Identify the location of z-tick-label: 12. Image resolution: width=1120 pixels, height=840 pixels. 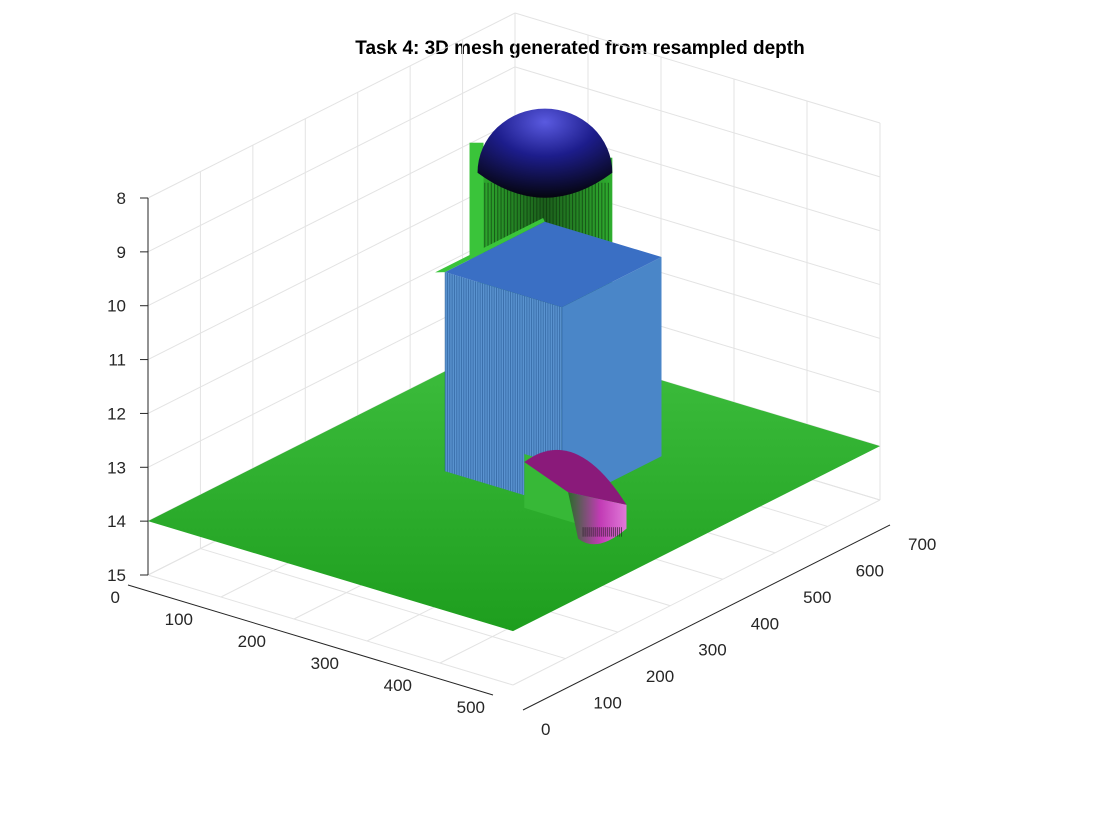
(116, 413).